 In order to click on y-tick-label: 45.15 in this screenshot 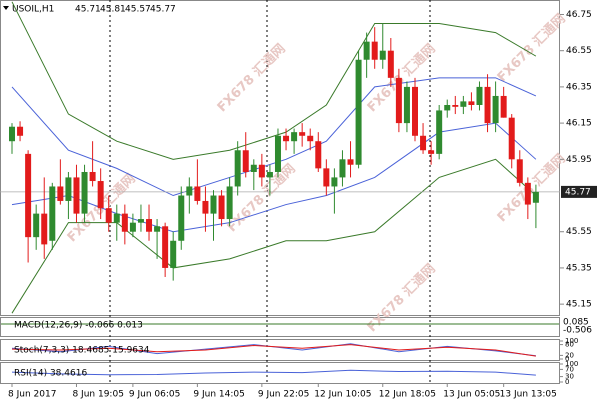, I will do `click(579, 305)`.